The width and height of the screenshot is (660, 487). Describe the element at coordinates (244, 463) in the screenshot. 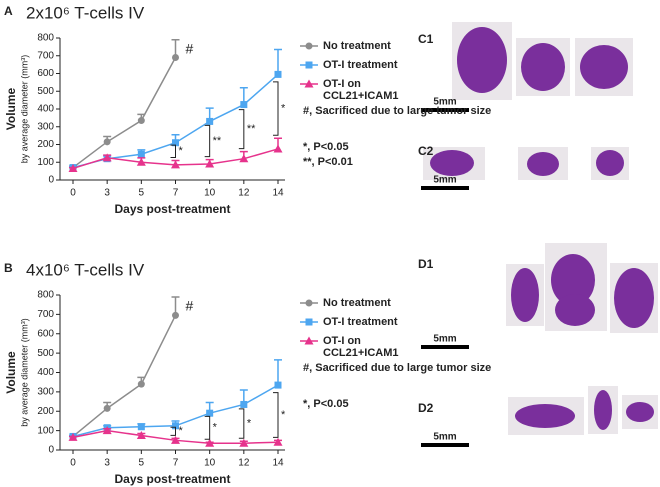

I see `x-tick-label: 12` at that location.